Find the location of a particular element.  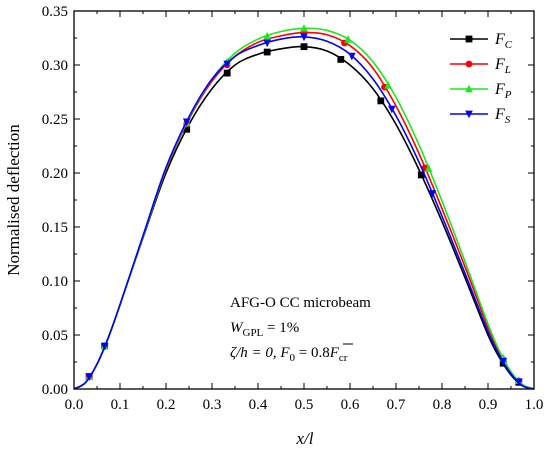

x-tick-label: 0.5 is located at coordinates (304, 405).